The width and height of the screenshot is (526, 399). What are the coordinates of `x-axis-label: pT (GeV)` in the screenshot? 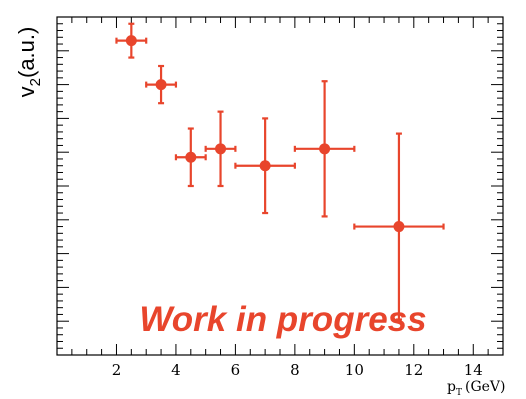 It's located at (476, 388).